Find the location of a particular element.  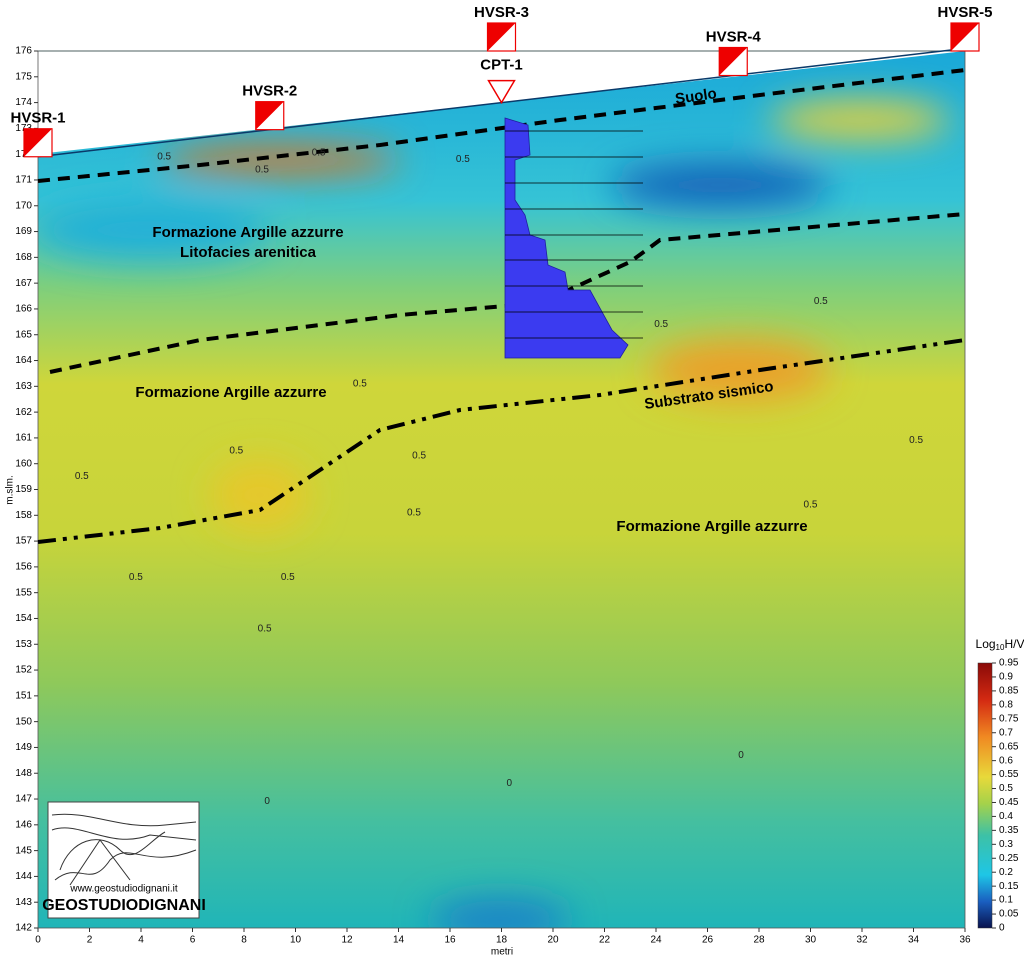

colorbar-tick-label: 0.65 is located at coordinates (1009, 746).